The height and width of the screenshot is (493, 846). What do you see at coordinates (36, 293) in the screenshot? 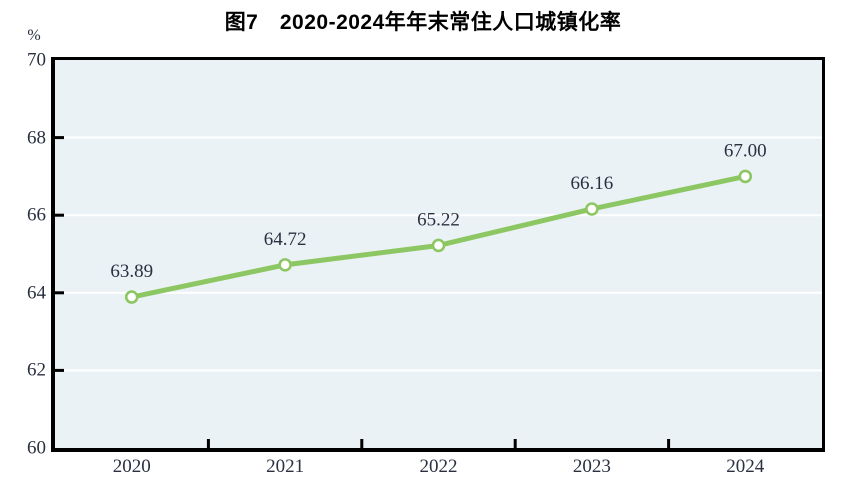
I see `y-axis-tick-label: 64` at bounding box center [36, 293].